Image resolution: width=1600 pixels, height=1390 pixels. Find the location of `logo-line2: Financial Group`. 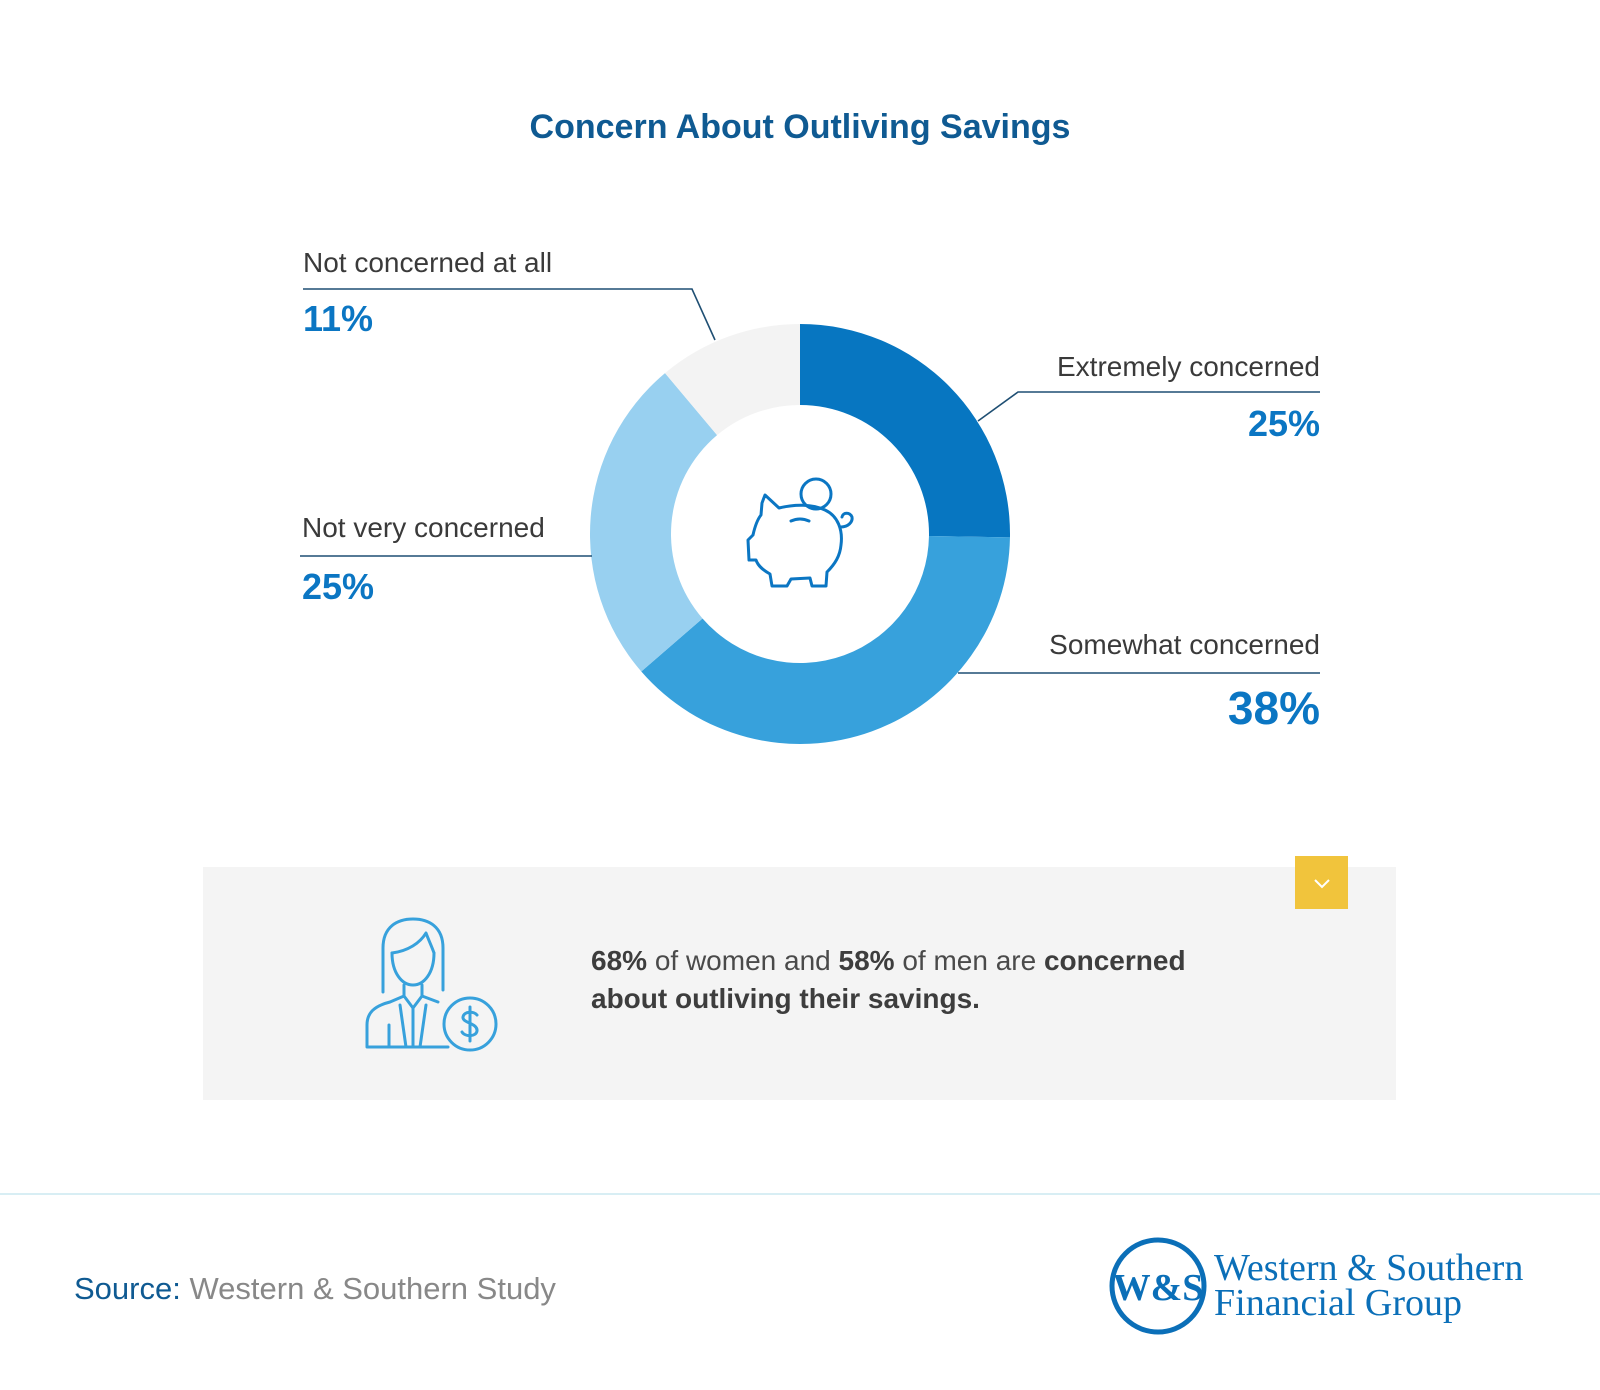

logo-line2: Financial Group is located at coordinates (1338, 1303).